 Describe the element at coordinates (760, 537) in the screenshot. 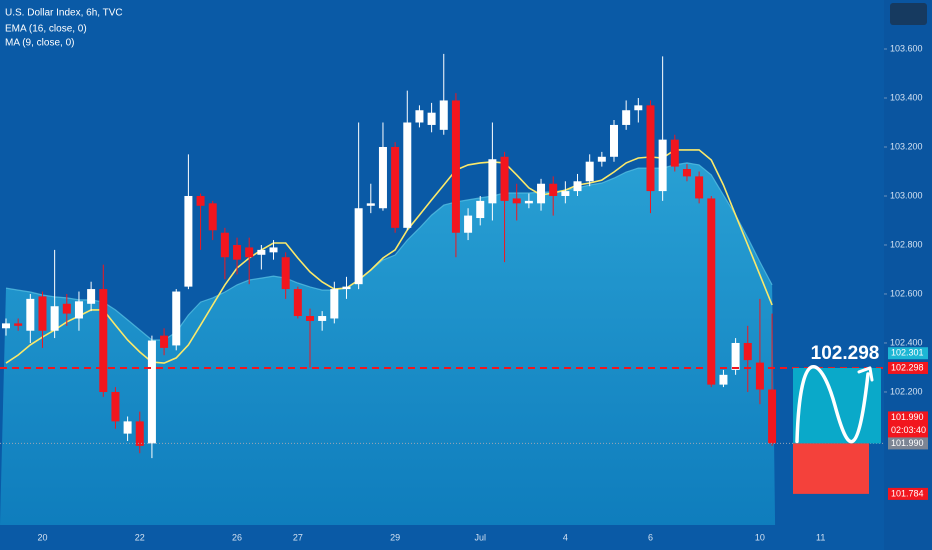

I see `x-tick-label: 10` at that location.